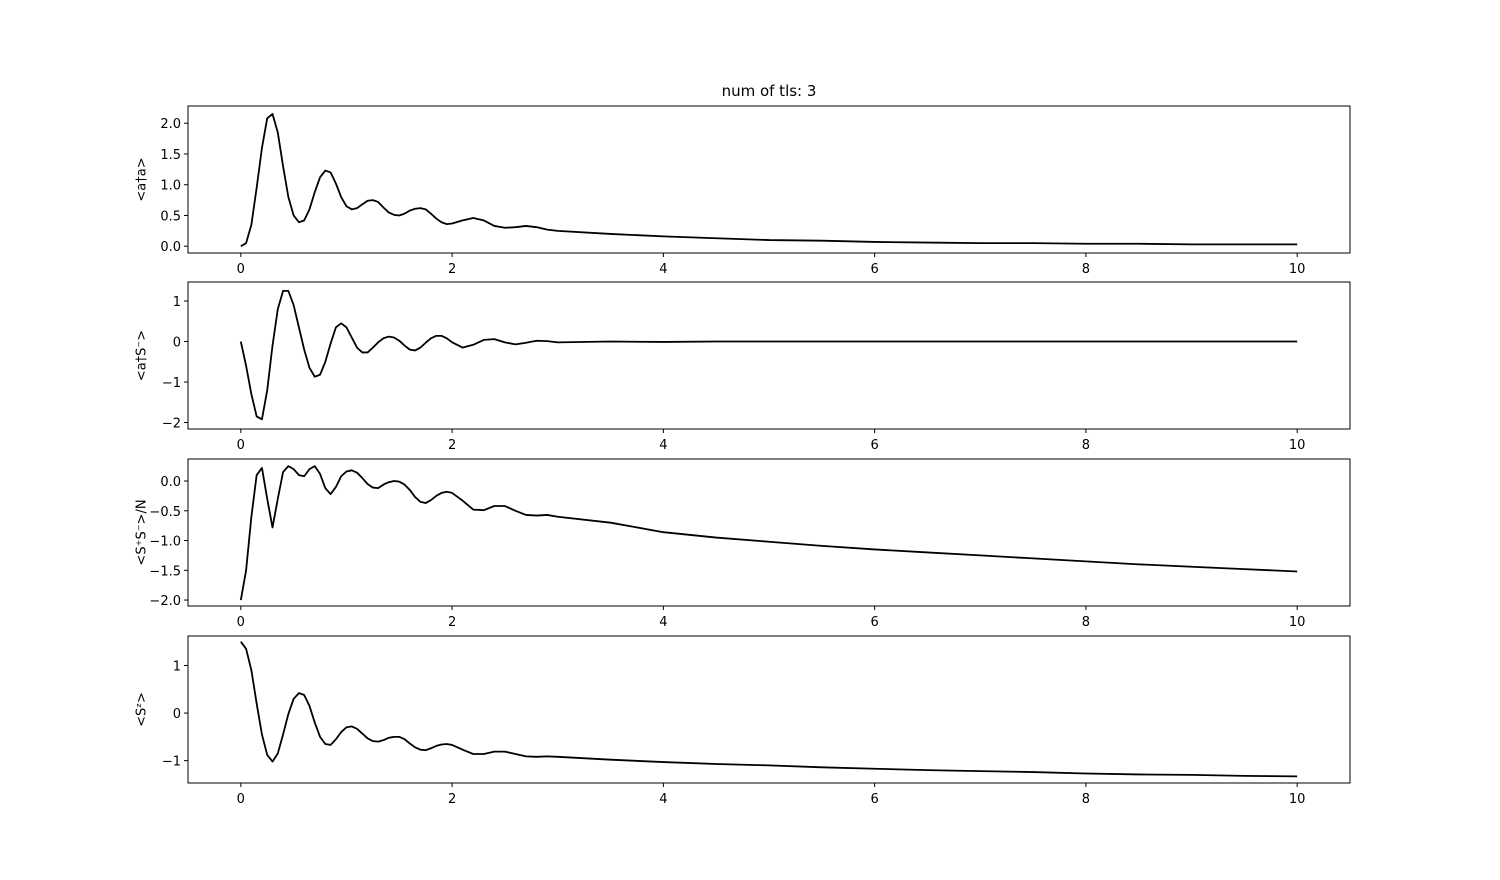 This screenshot has height=880, width=1500. What do you see at coordinates (142, 532) in the screenshot?
I see `y-axis-label: <S⁺S⁻>/N` at bounding box center [142, 532].